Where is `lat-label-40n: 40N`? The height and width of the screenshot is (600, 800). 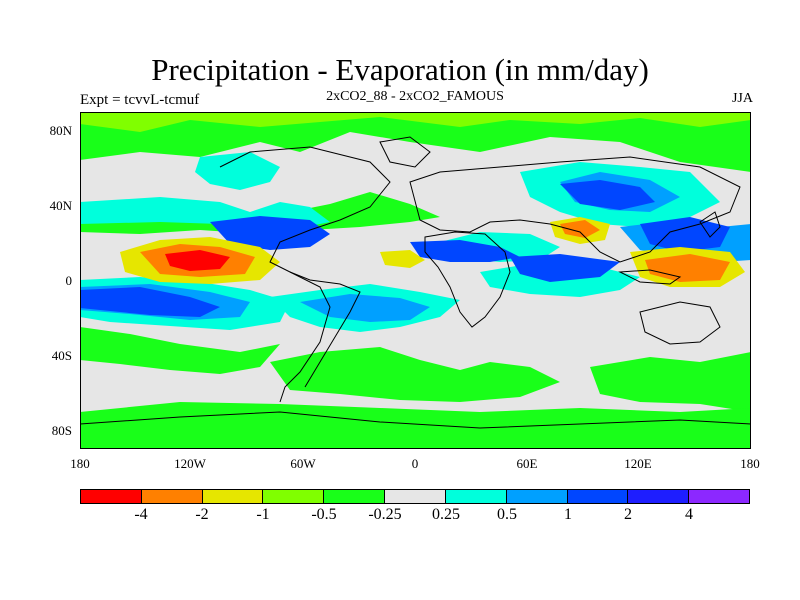
lat-label-40n: 40N is located at coordinates (60, 205).